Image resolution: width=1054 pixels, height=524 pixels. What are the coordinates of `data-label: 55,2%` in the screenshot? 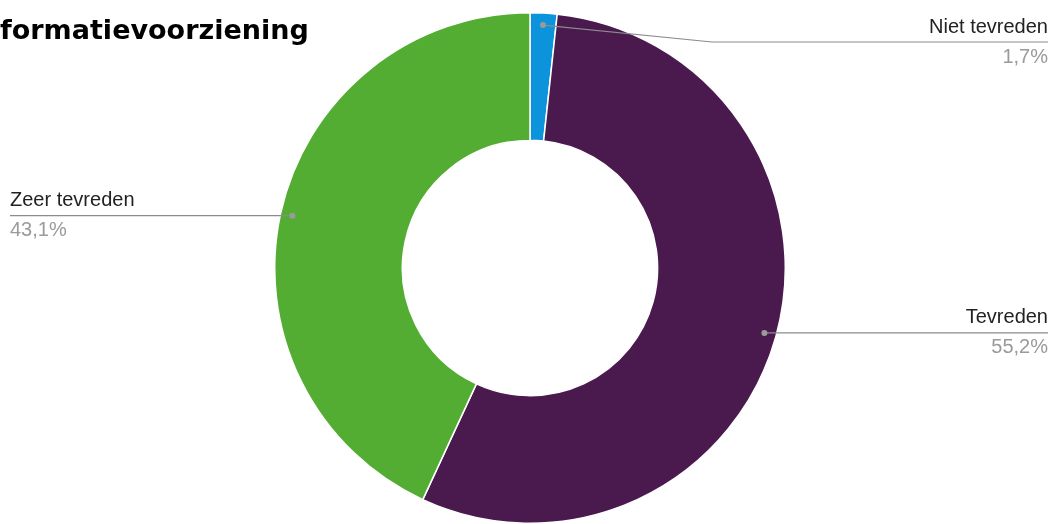 It's located at (1020, 346).